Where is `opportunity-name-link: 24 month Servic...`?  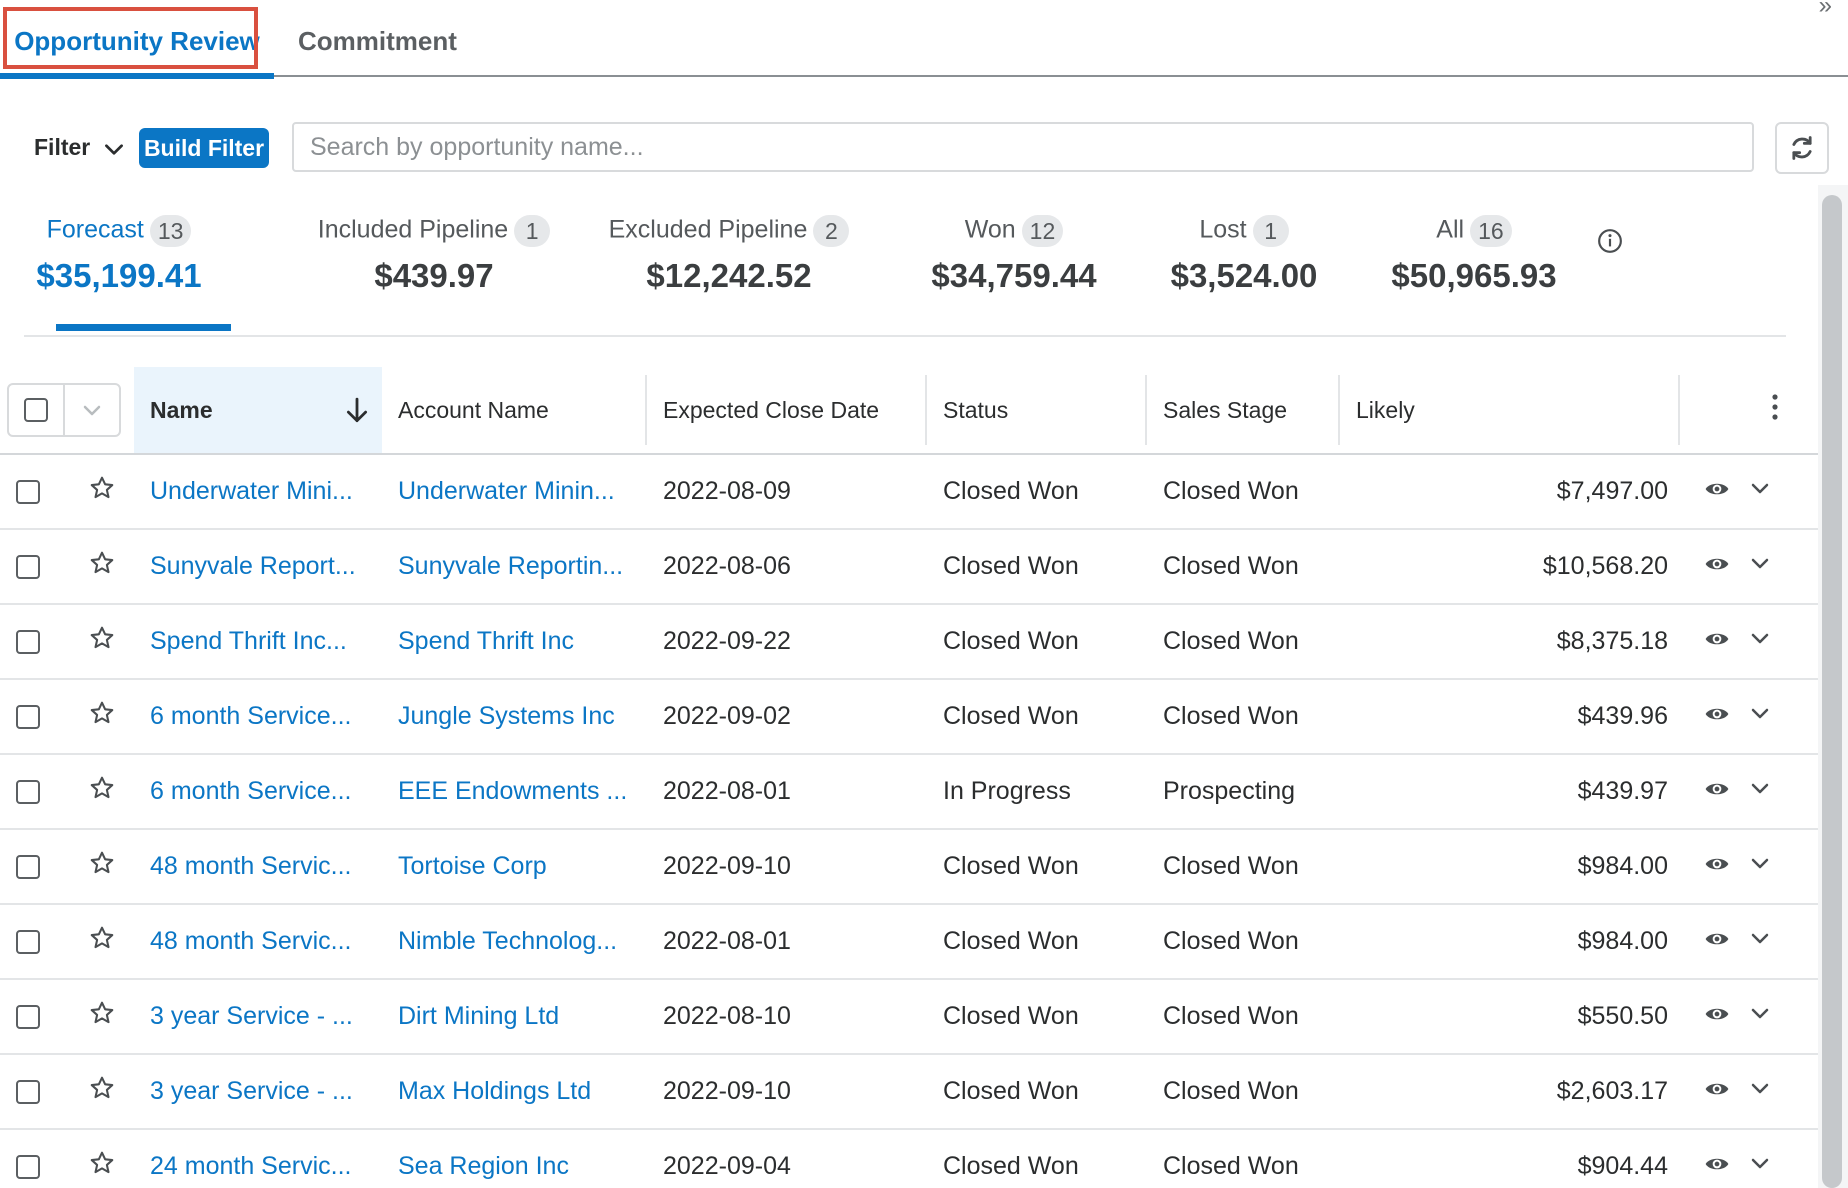
opportunity-name-link: 24 month Servic... is located at coordinates (251, 1166).